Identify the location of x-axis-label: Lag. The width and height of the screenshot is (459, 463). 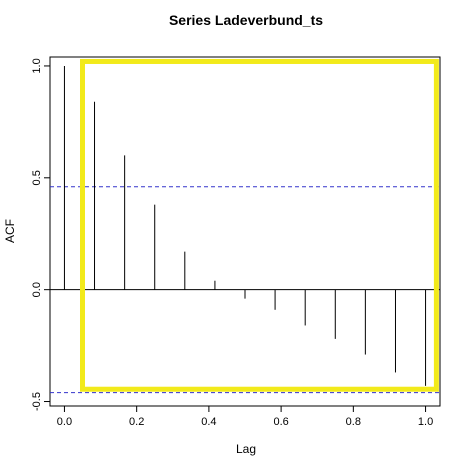
(246, 449).